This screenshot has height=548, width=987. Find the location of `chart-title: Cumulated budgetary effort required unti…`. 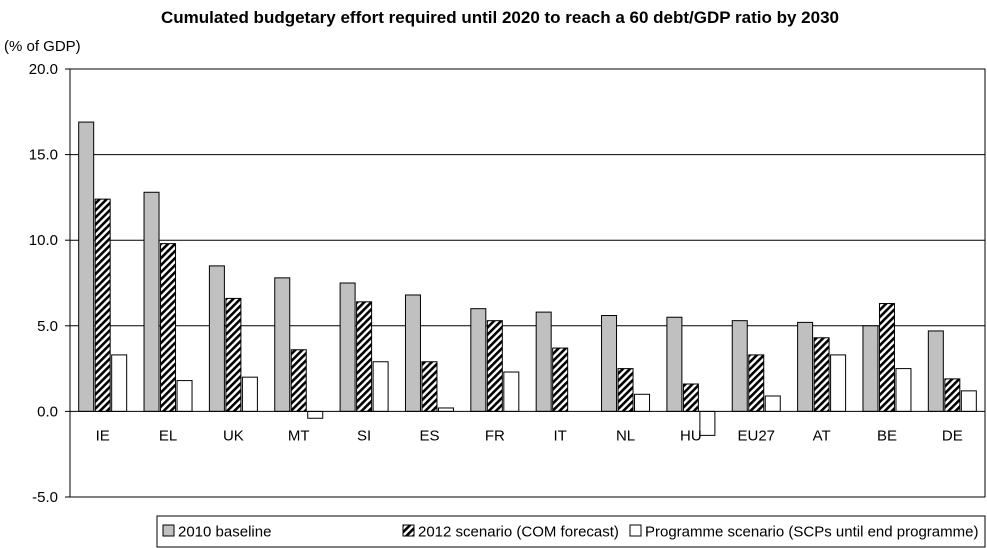

chart-title: Cumulated budgetary effort required unti… is located at coordinates (500, 17).